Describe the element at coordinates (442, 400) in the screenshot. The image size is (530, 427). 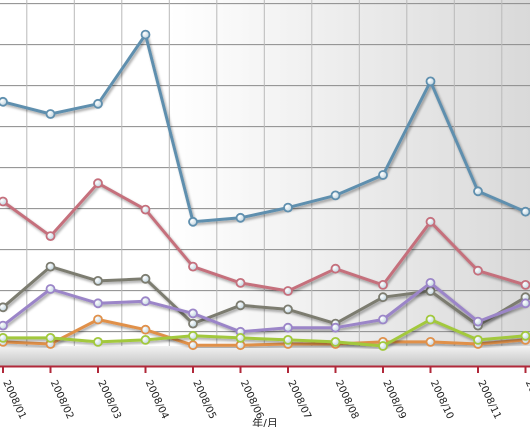
I see `x-tick-label: 2008/10` at that location.